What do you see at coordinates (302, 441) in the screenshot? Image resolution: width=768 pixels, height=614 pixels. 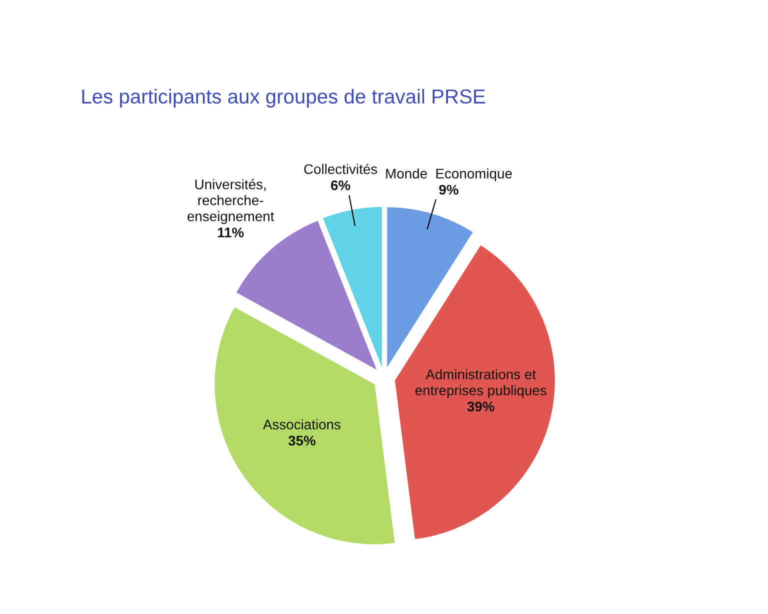 I see `data-label: 35%` at bounding box center [302, 441].